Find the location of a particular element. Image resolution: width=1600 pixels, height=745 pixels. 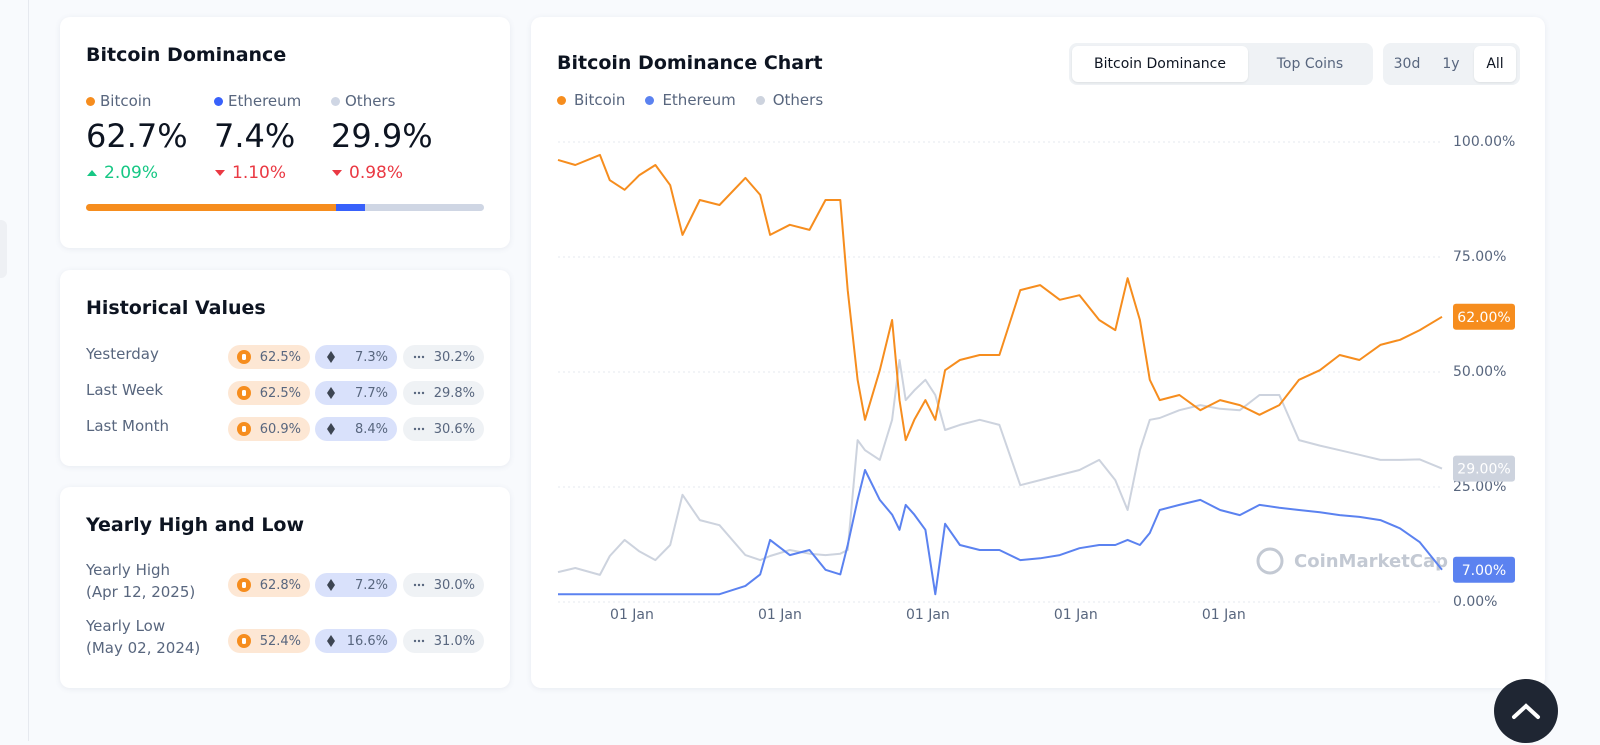

card-title: Yearly High and Low is located at coordinates (195, 525).